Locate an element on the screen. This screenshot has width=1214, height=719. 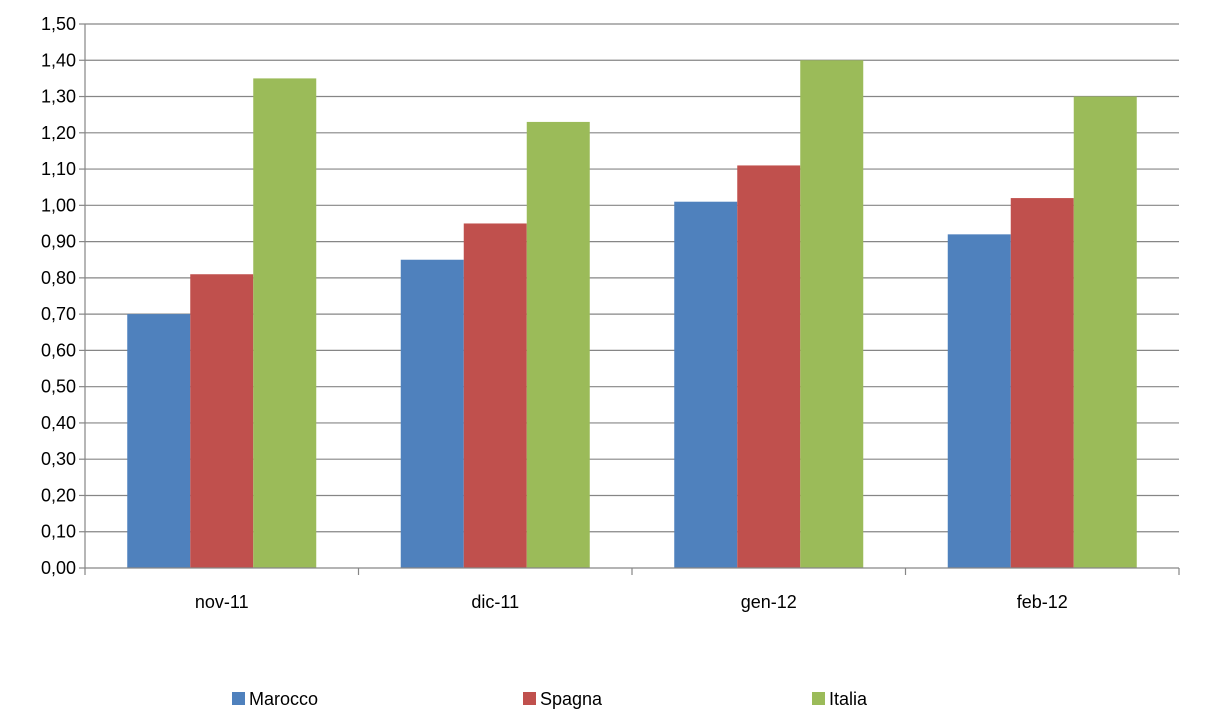
y-tick-label: 0,50 is located at coordinates (58, 387).